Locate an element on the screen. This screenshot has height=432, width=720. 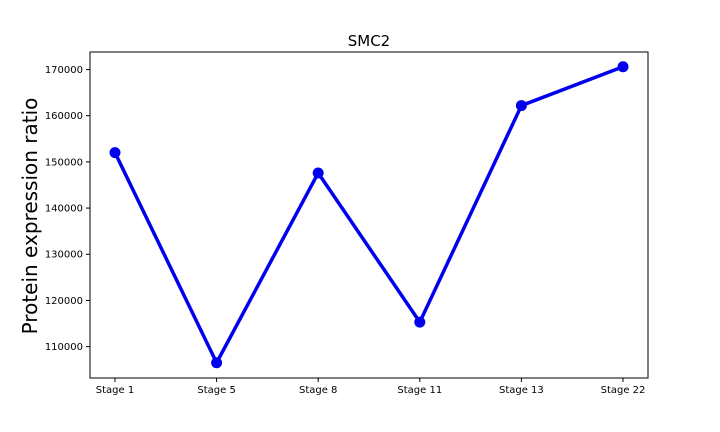
x-tick-label: Stage 5 is located at coordinates (216, 390).